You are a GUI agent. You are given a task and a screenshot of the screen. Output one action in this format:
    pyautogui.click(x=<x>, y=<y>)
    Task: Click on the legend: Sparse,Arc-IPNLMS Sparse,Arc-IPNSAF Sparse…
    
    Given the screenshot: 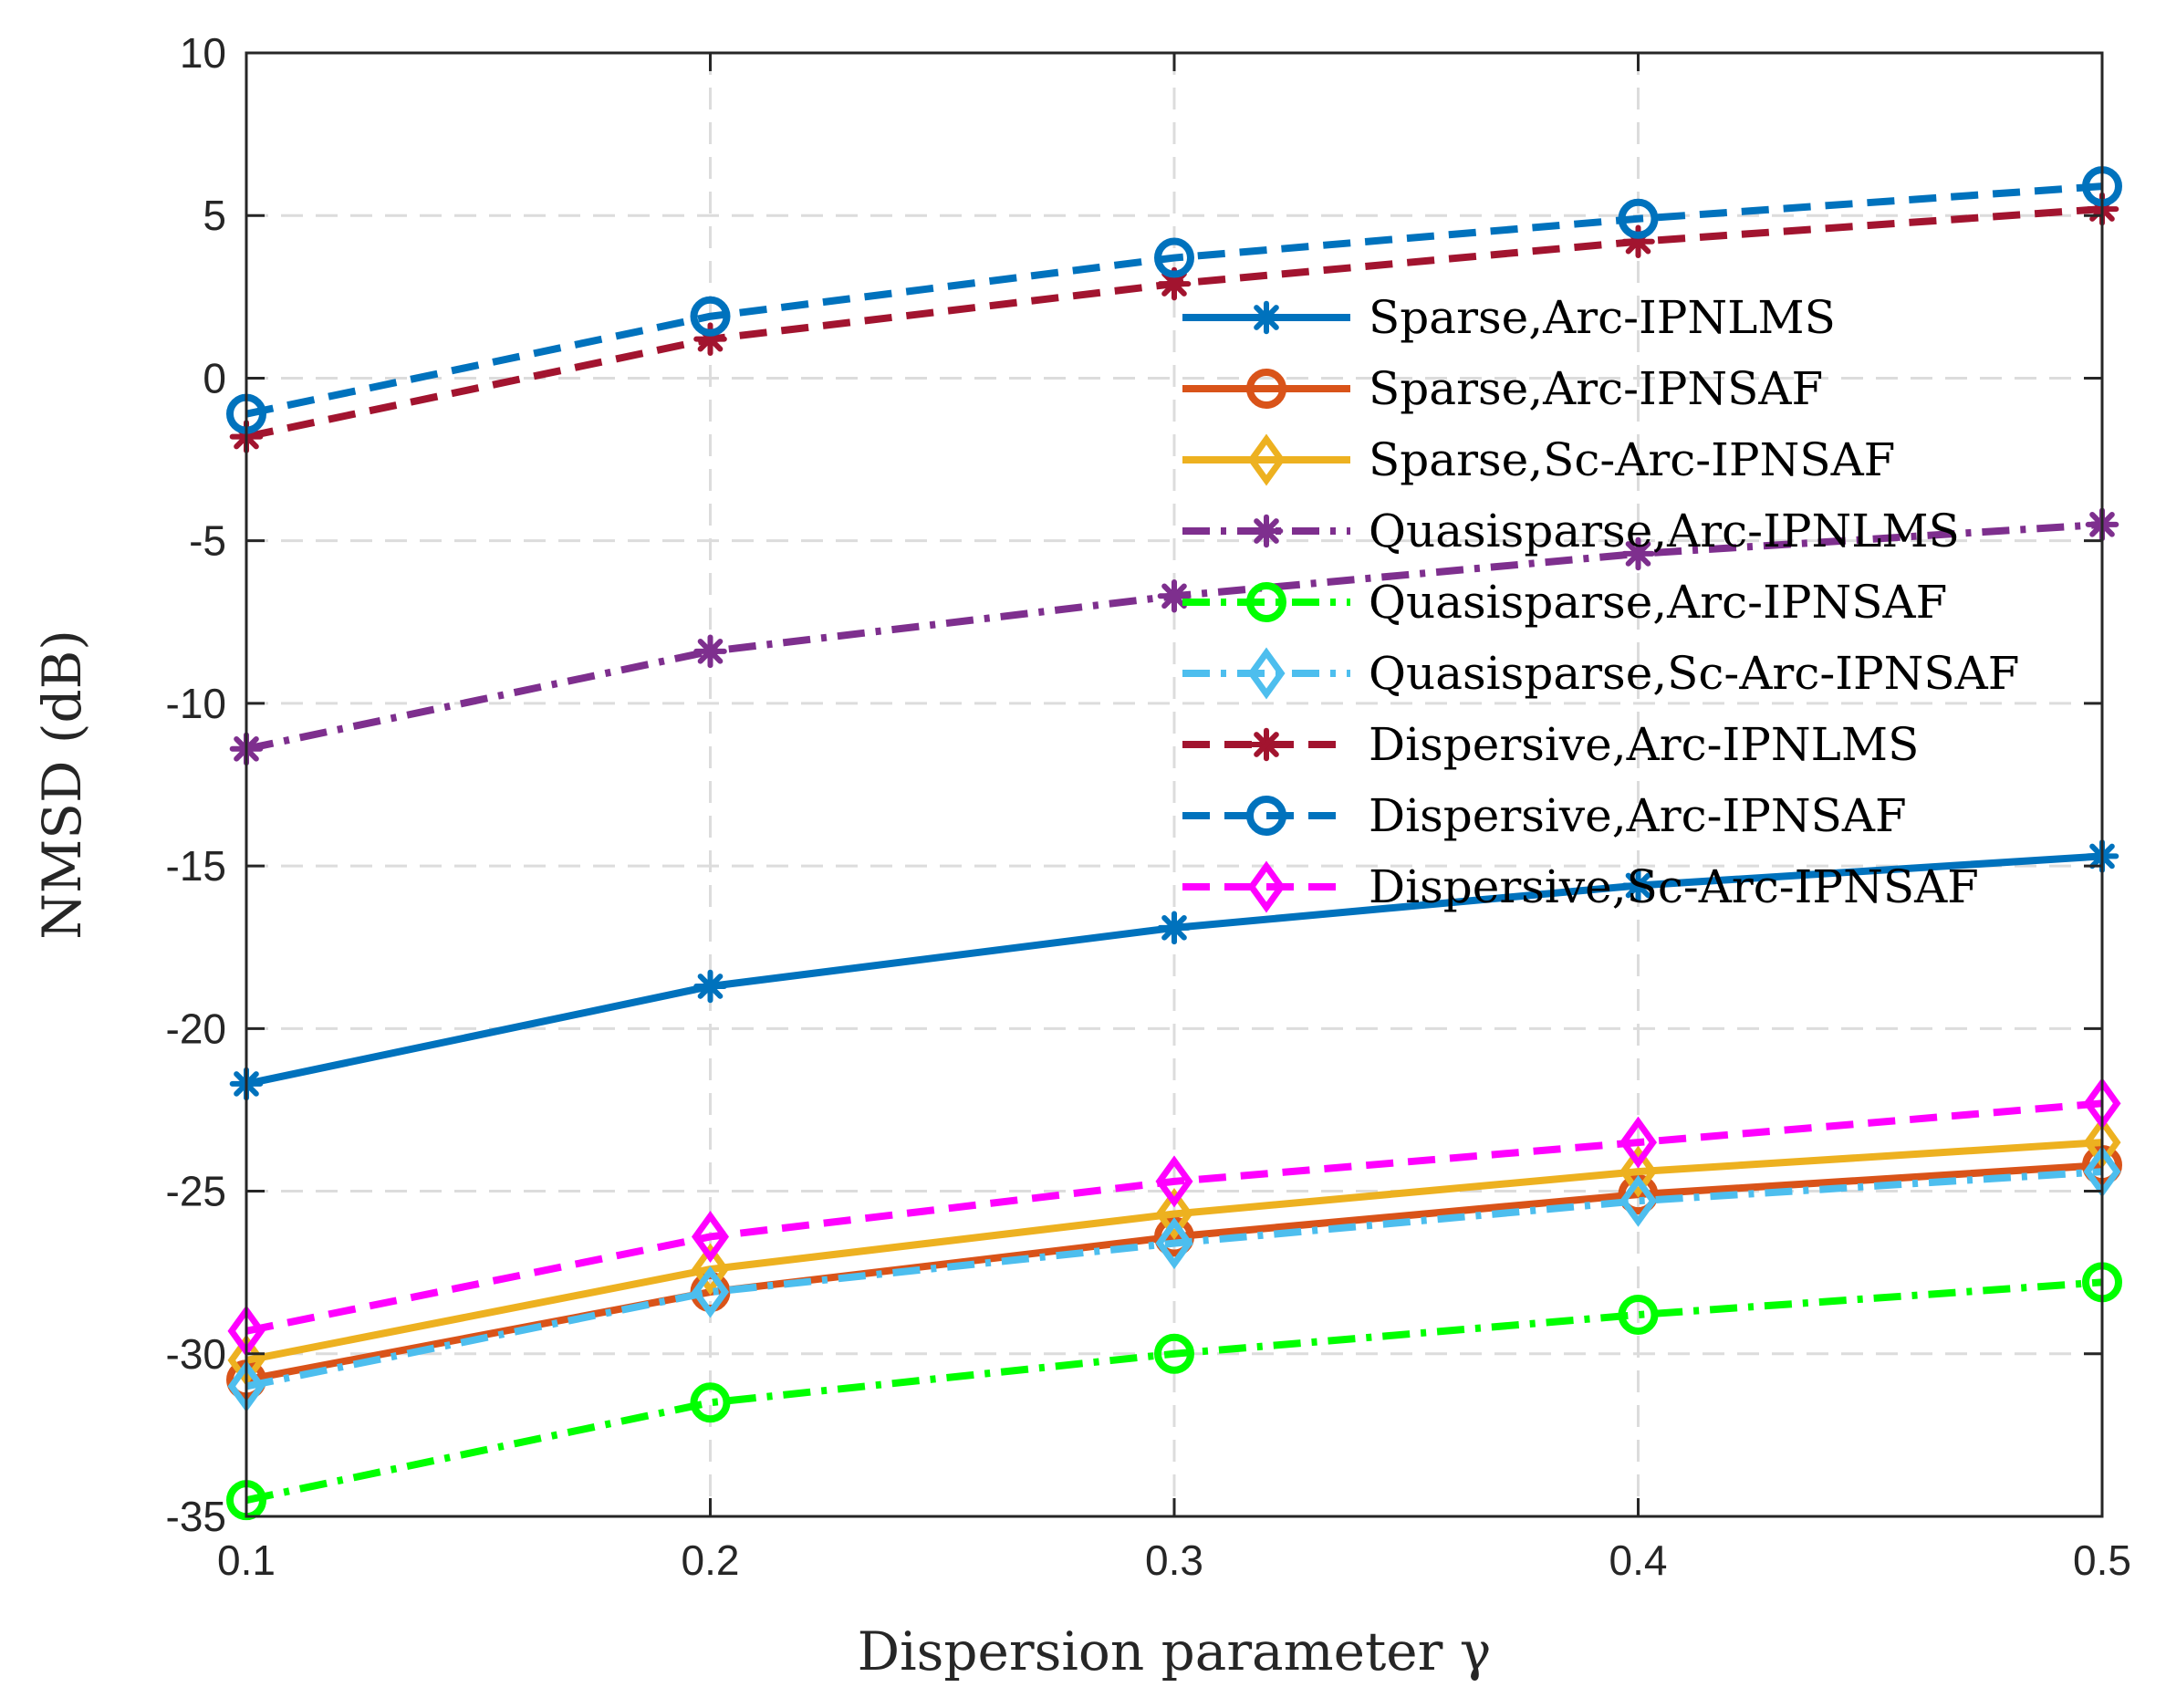 What is the action you would take?
    pyautogui.click(x=1600, y=602)
    